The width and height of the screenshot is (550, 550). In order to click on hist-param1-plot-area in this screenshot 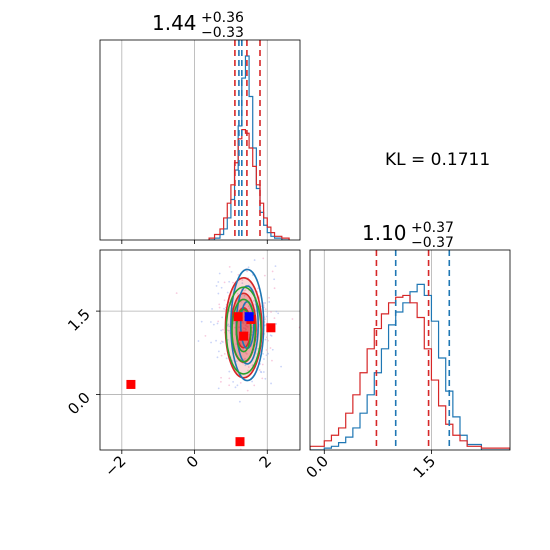, I will do `click(410, 350)`.